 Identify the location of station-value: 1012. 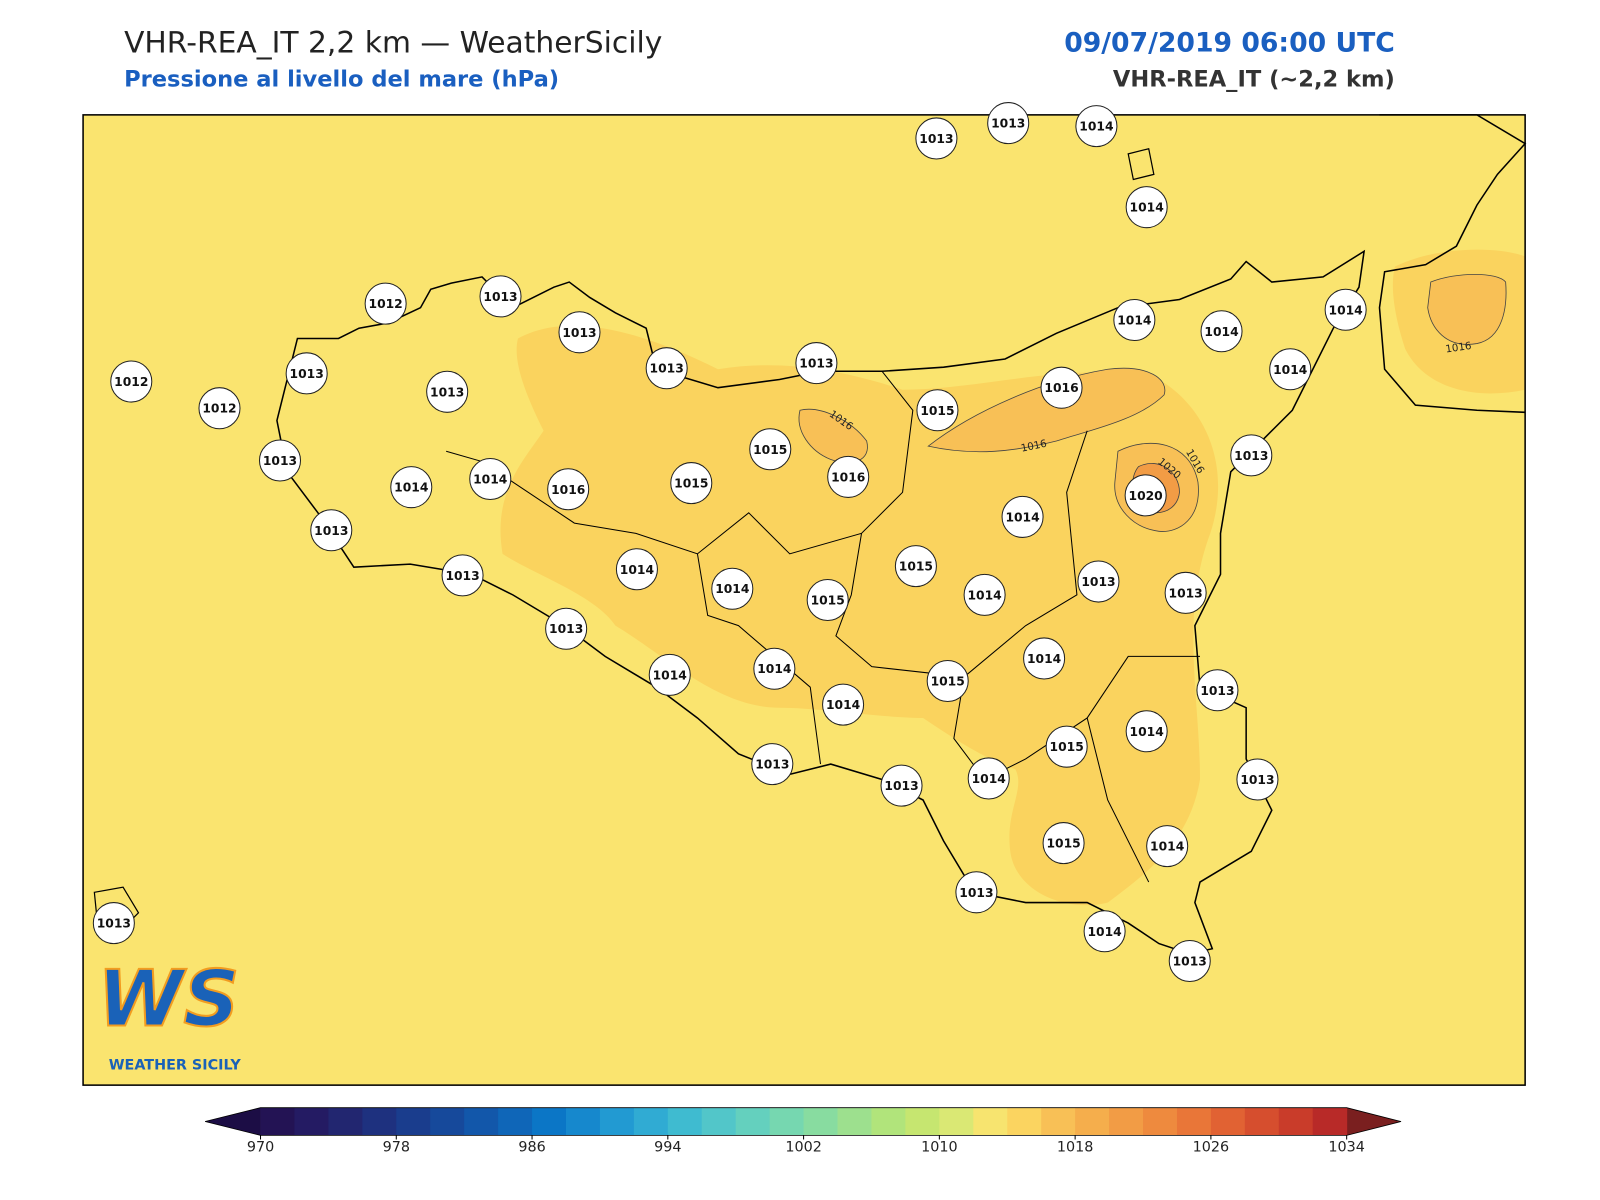
(131, 382).